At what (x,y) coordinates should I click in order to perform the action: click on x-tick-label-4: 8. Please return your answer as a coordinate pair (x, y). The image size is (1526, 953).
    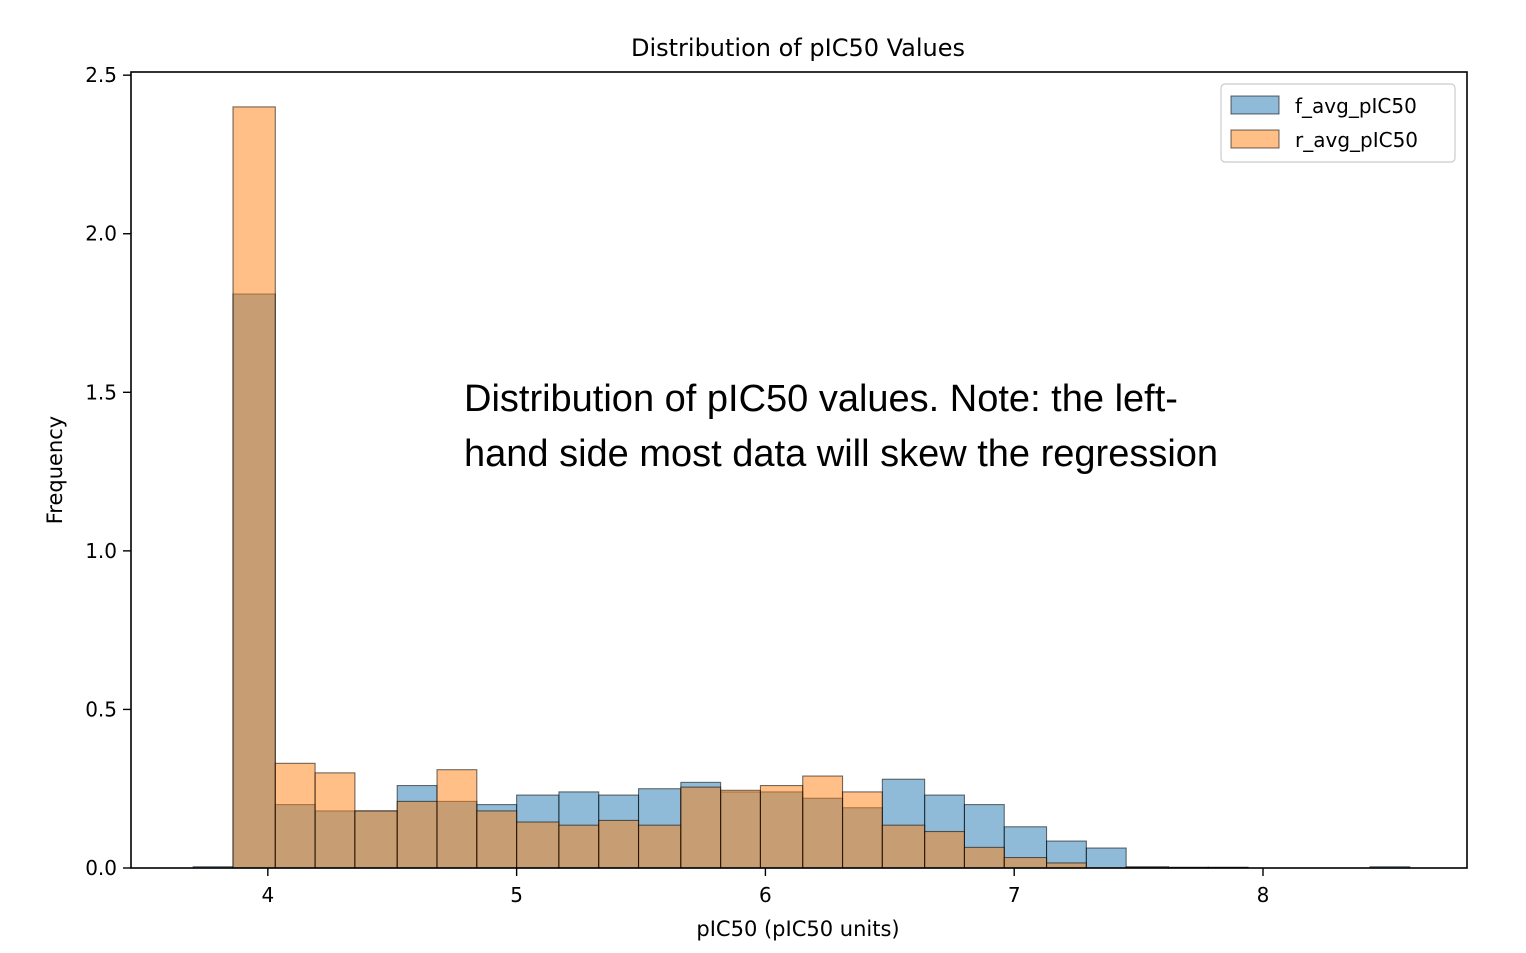
    Looking at the image, I should click on (1263, 895).